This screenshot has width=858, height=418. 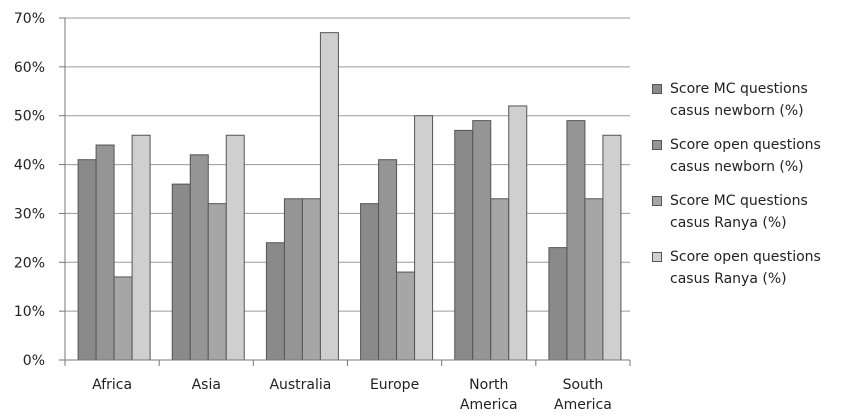 What do you see at coordinates (206, 385) in the screenshot?
I see `x-category-label: Asia` at bounding box center [206, 385].